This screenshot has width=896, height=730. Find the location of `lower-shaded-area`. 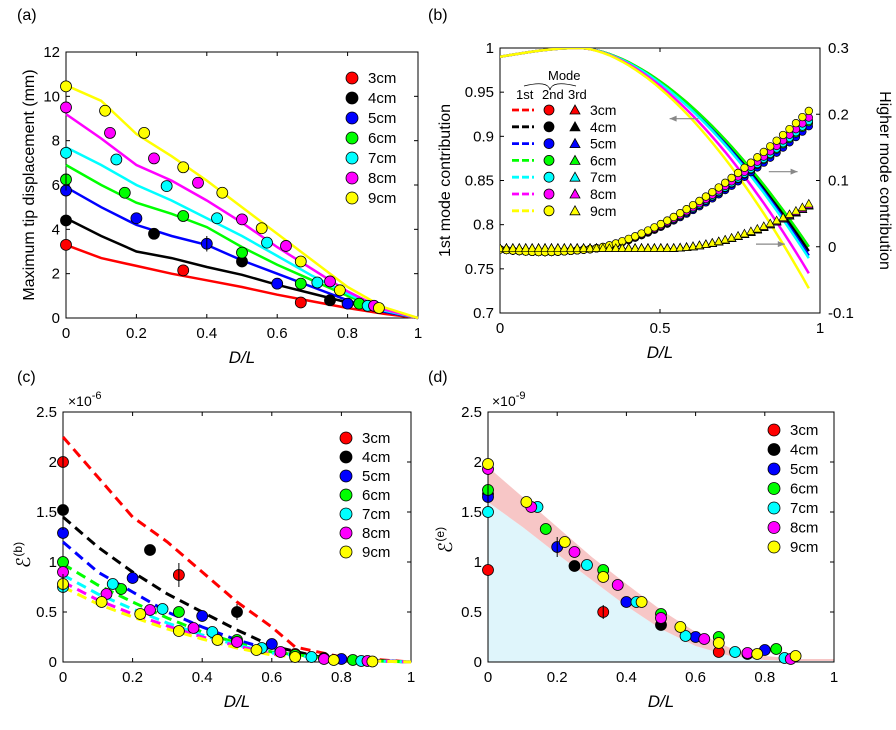

lower-shaded-area is located at coordinates (661, 582).